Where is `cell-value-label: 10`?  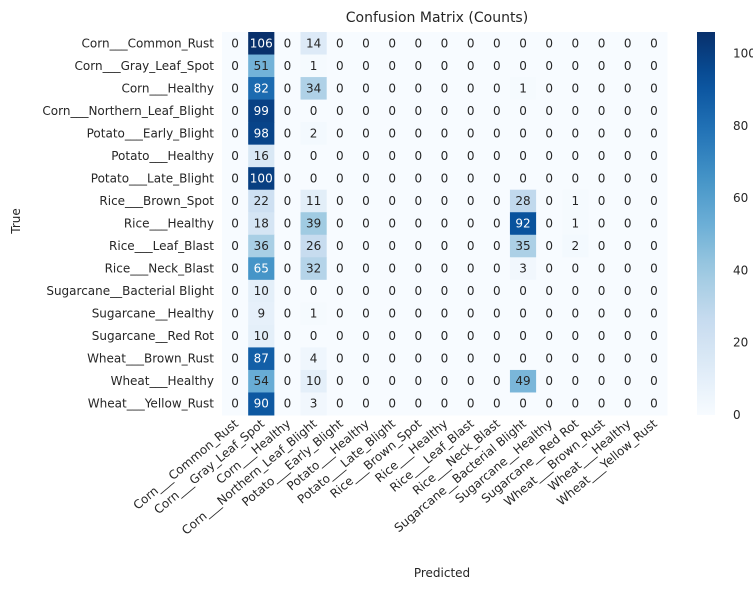 cell-value-label: 10 is located at coordinates (261, 336).